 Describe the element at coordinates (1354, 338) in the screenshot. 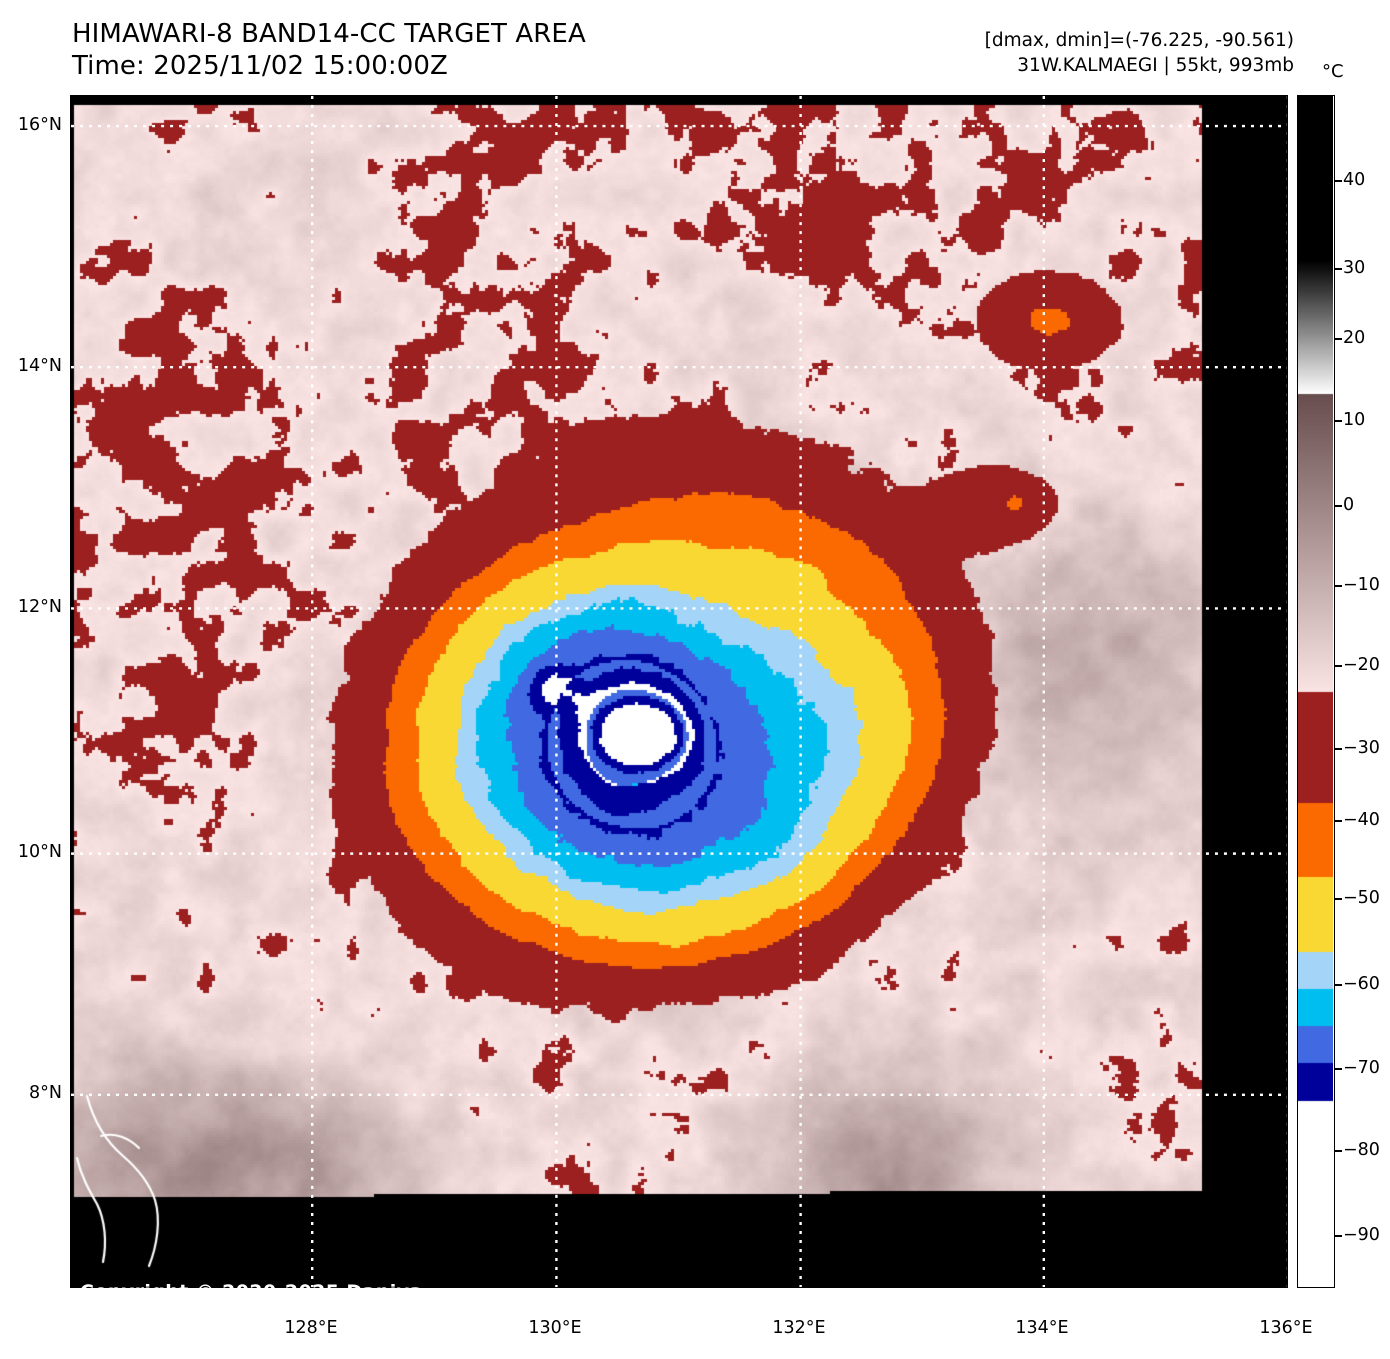

I see `colorbar-tick-label: 20` at that location.